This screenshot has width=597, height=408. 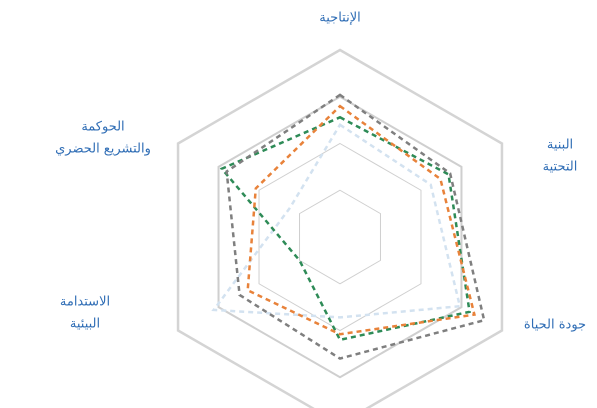 What do you see at coordinates (103, 149) in the screenshot?
I see `axis-label: والتشريع الحضري` at bounding box center [103, 149].